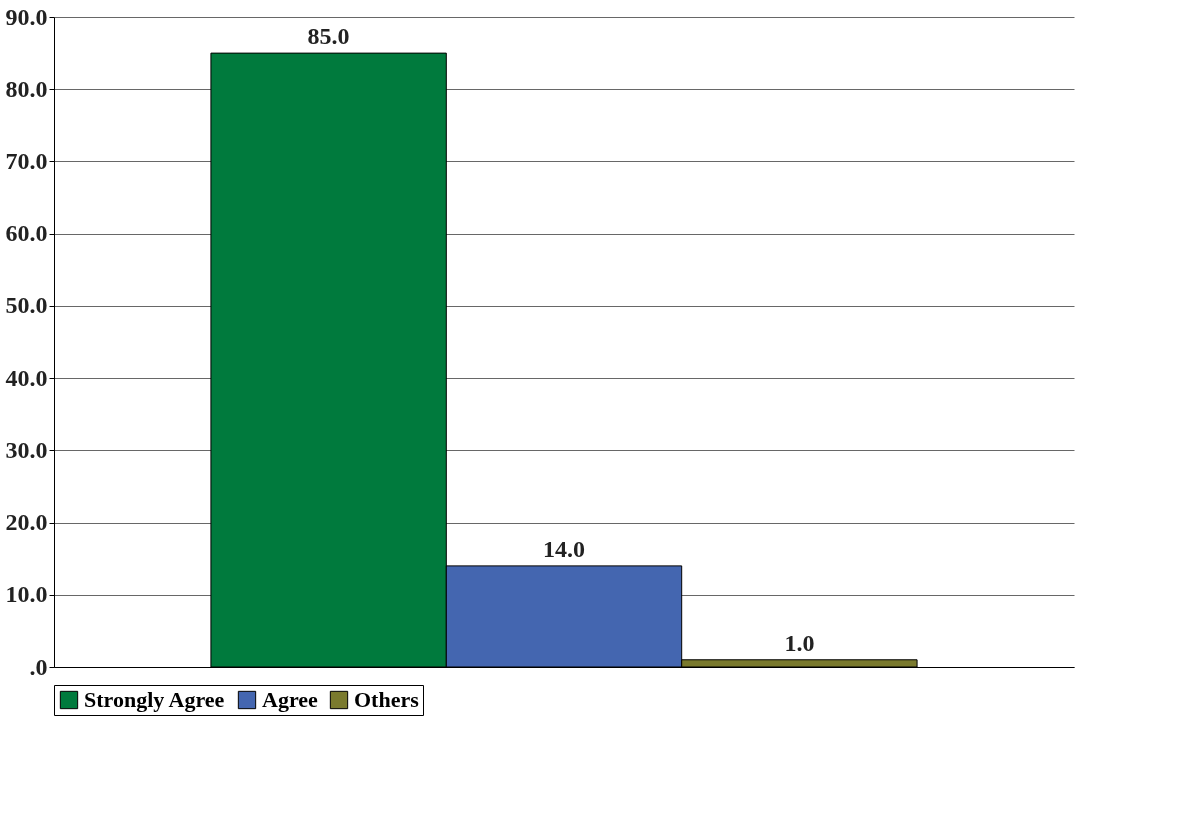 This screenshot has width=1198, height=834. Describe the element at coordinates (564, 548) in the screenshot. I see `data-label: 14.0` at that location.